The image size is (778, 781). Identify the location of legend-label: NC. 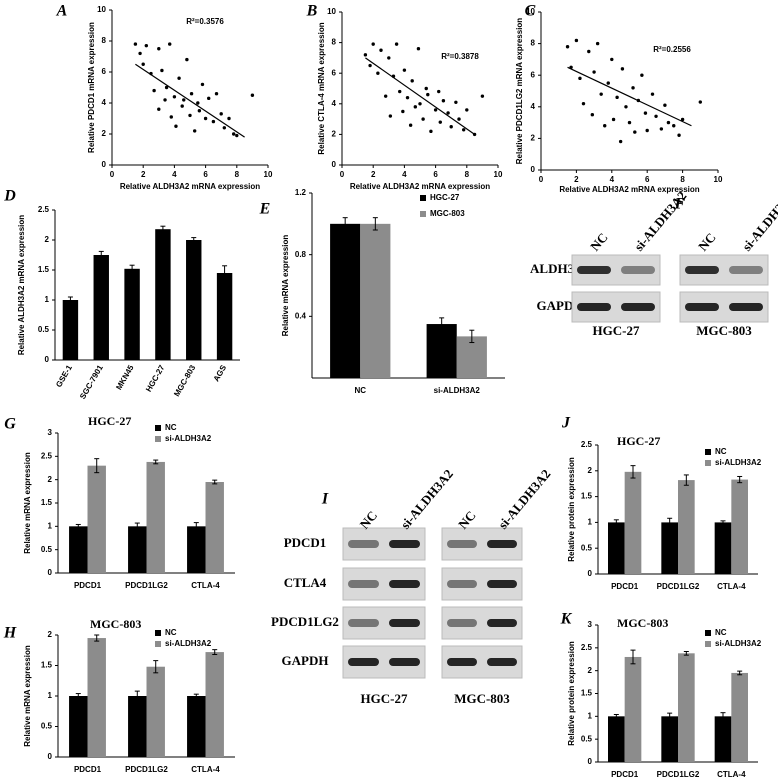
(721, 632).